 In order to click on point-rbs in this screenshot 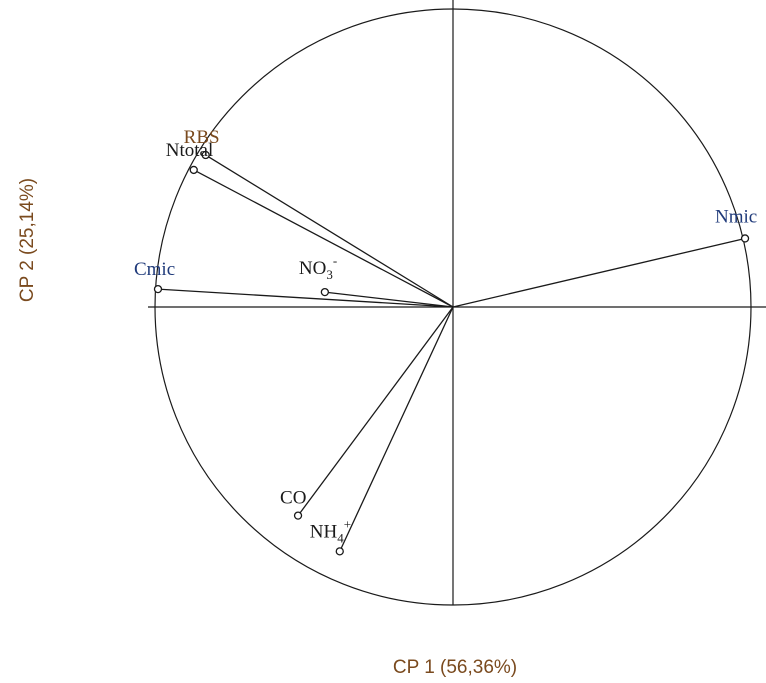, I will do `click(205, 155)`.